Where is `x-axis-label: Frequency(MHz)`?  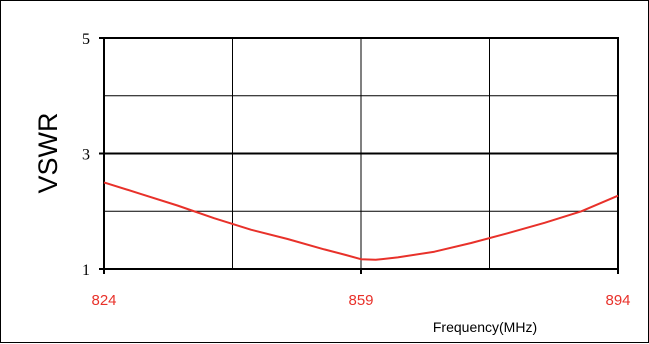
x-axis-label: Frequency(MHz) is located at coordinates (485, 327).